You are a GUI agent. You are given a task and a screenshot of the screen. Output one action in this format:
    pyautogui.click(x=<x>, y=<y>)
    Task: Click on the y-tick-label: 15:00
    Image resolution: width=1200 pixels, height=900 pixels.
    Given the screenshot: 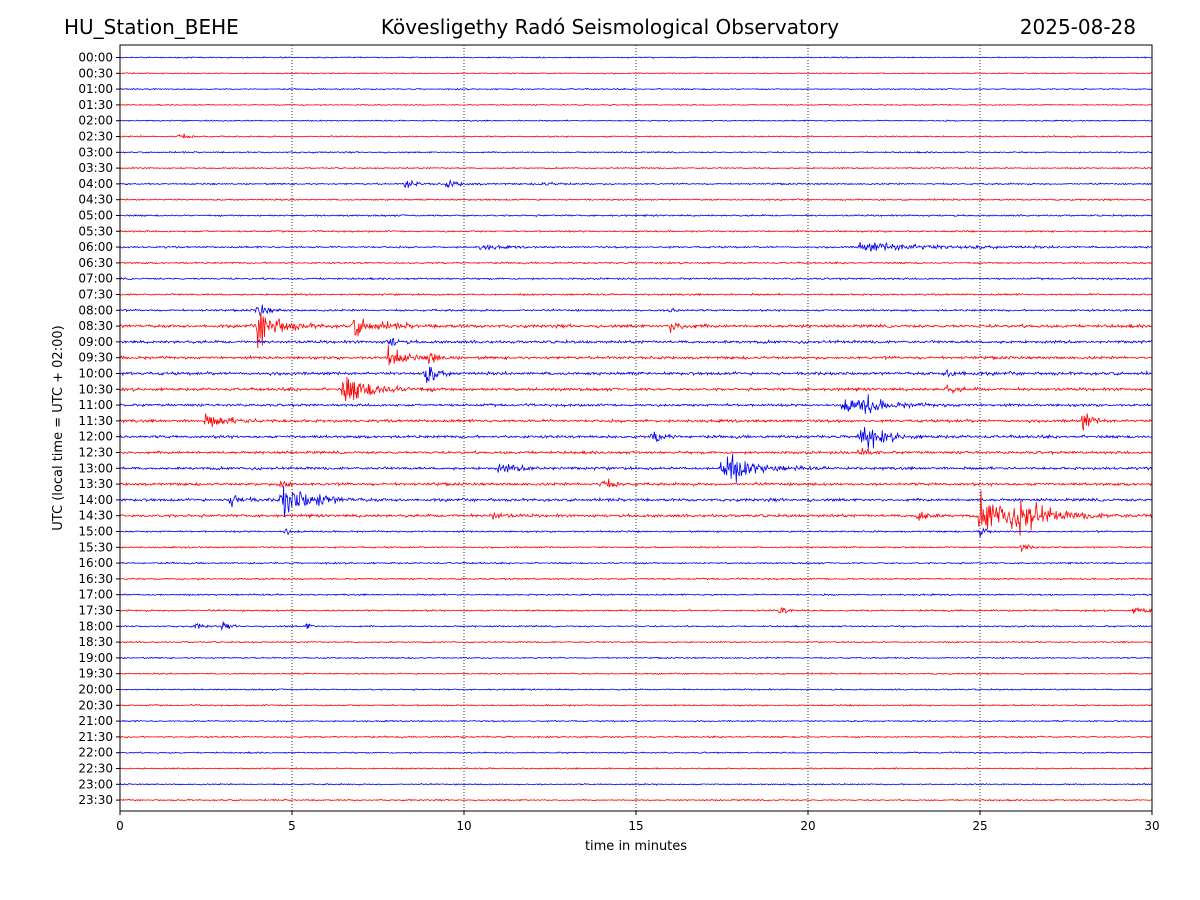 What is the action you would take?
    pyautogui.click(x=95, y=532)
    